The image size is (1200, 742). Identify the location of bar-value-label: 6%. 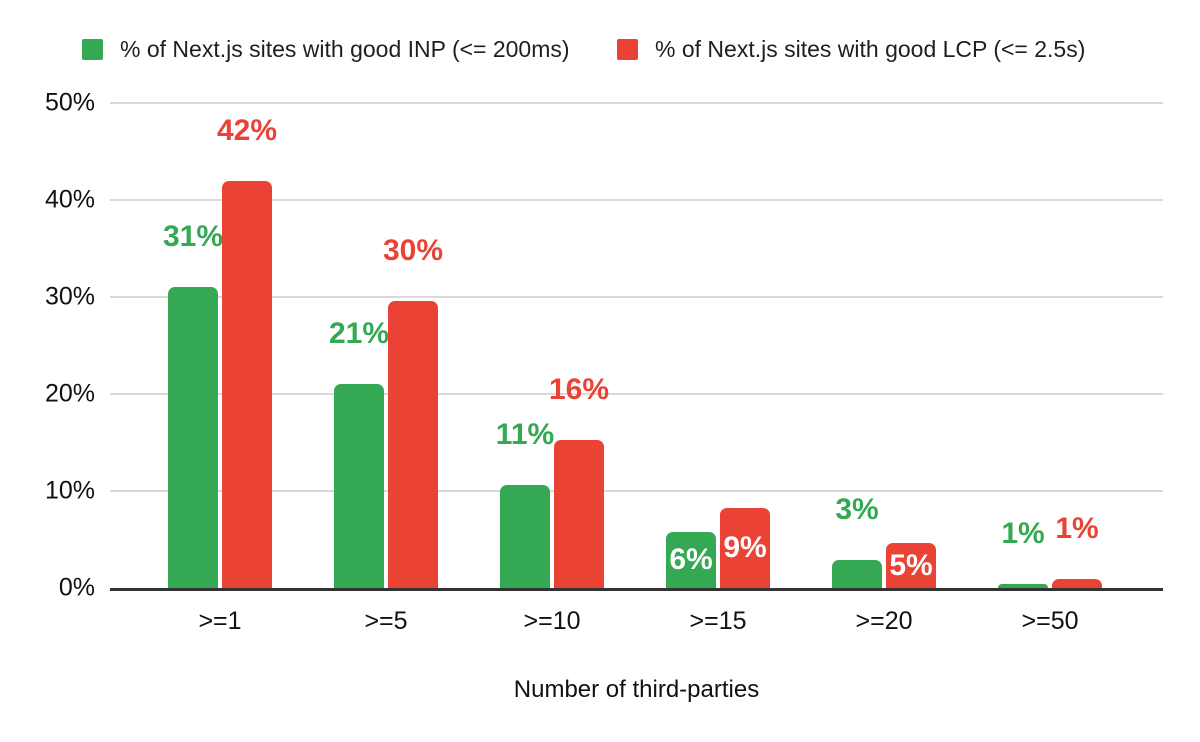
(691, 559).